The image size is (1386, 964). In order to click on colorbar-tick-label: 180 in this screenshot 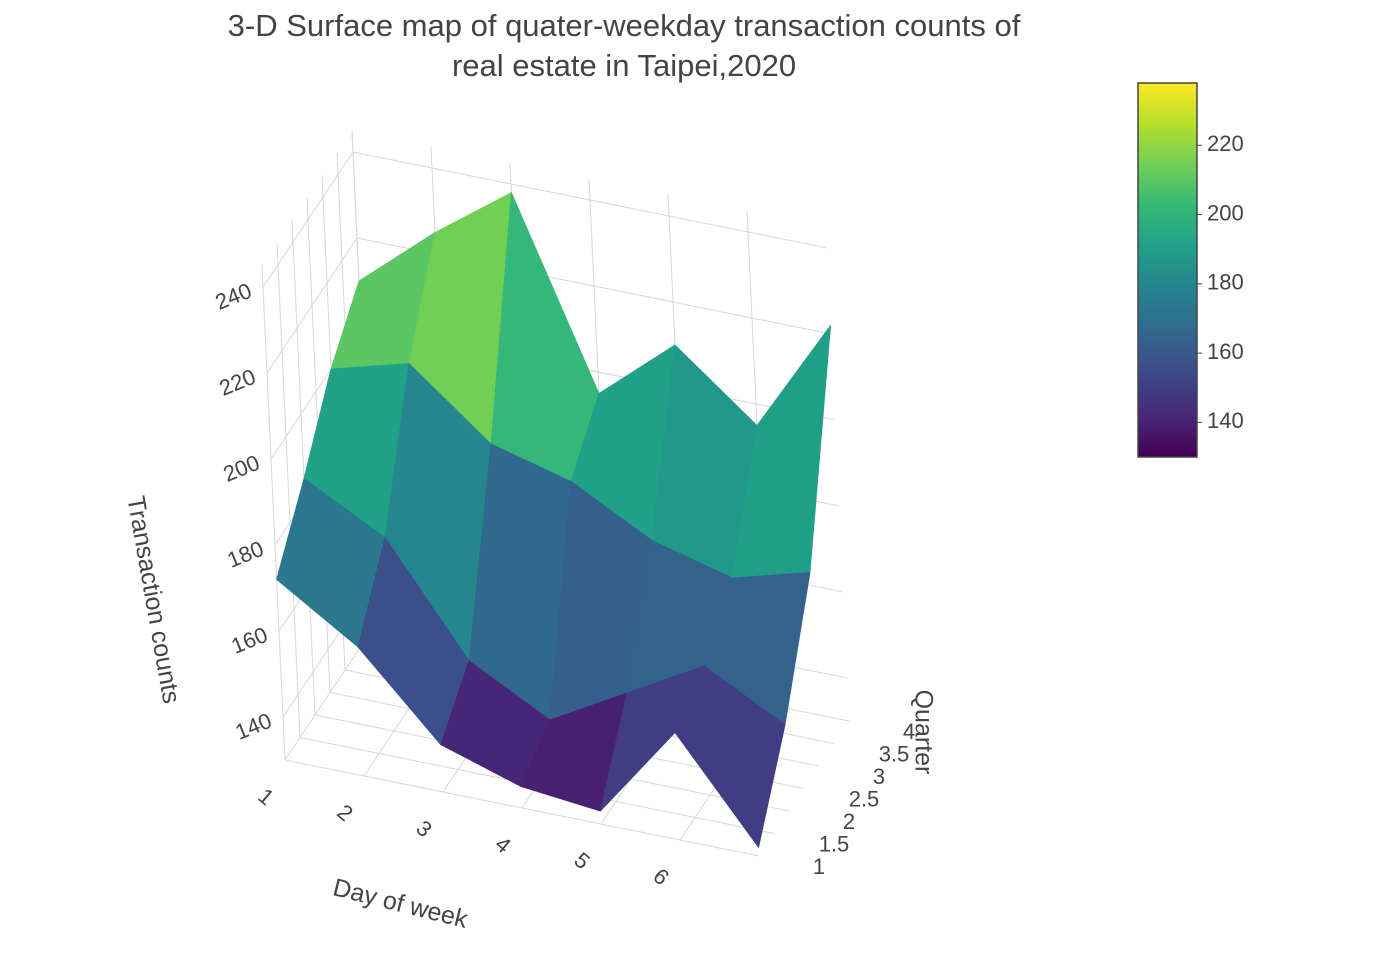, I will do `click(1225, 282)`.